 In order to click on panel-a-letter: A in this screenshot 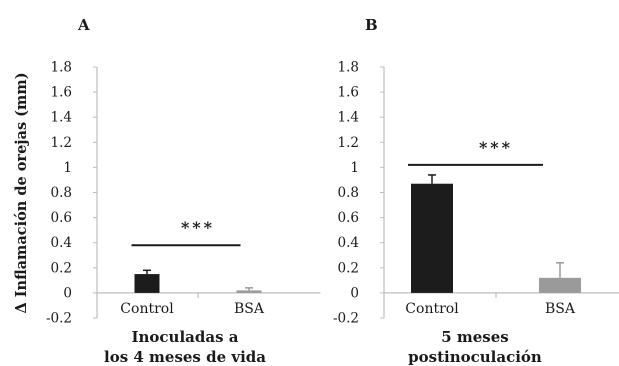, I will do `click(83, 25)`.